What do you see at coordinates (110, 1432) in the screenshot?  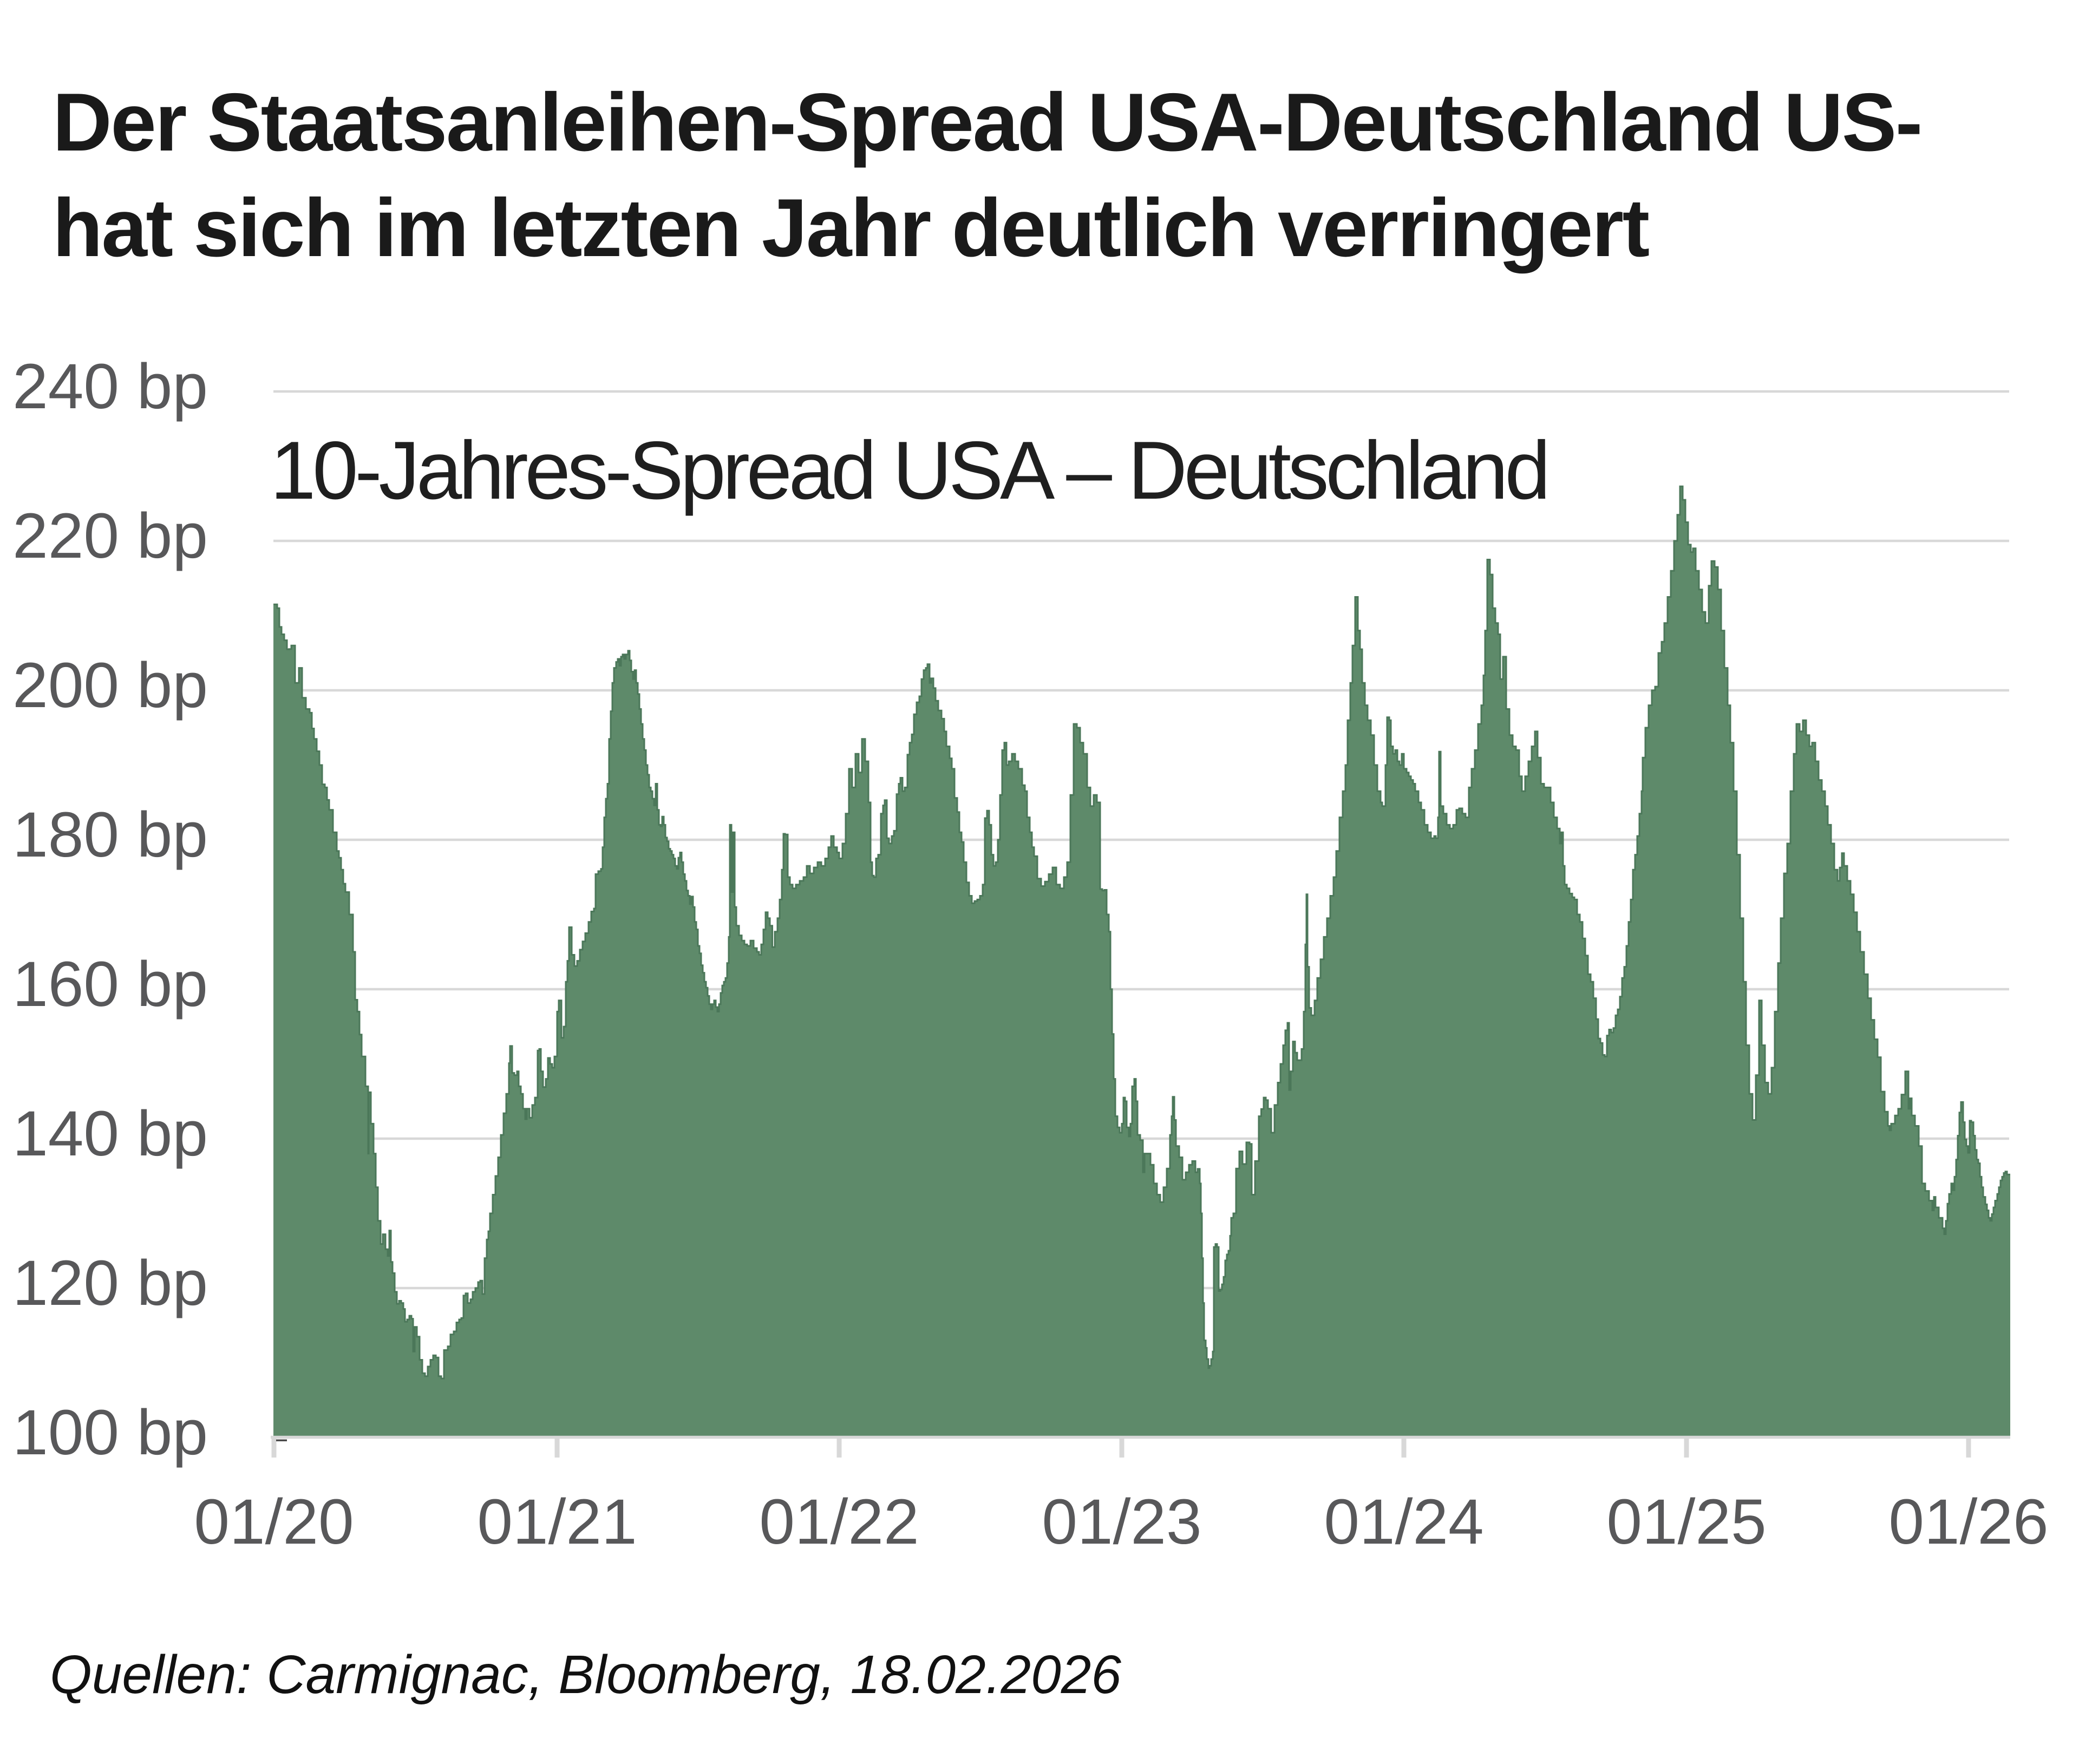 I see `svg-text: 100 bp` at bounding box center [110, 1432].